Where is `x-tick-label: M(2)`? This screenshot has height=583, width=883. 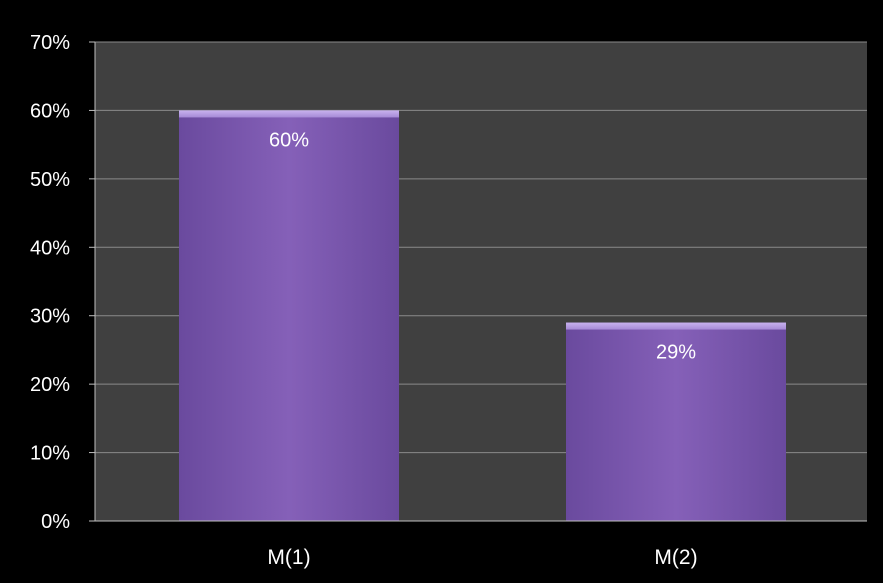
x-tick-label: M(2) is located at coordinates (675, 557).